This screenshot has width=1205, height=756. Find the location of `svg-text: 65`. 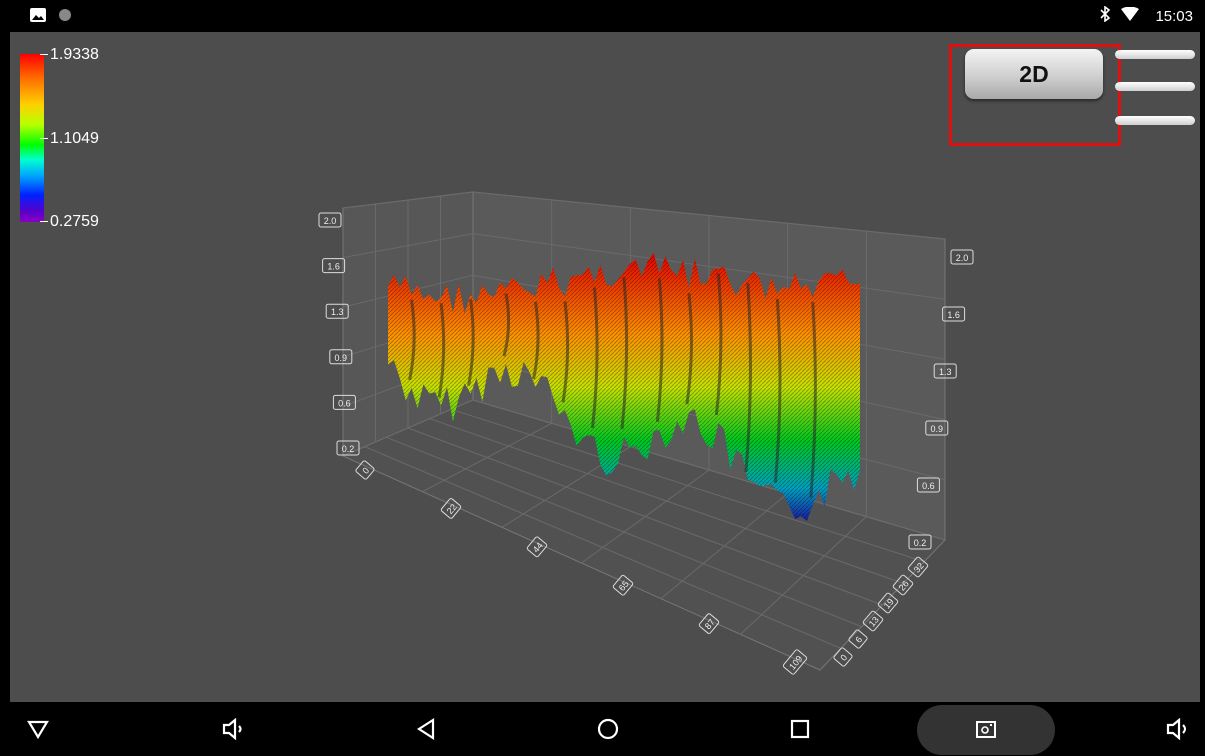

svg-text: 65 is located at coordinates (624, 586).